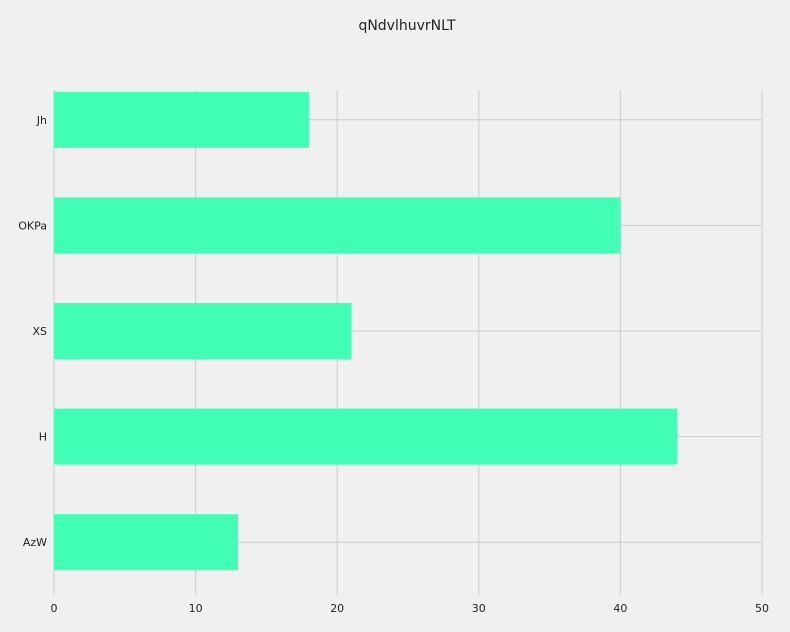  What do you see at coordinates (479, 608) in the screenshot?
I see `x-tick-label: 30` at bounding box center [479, 608].